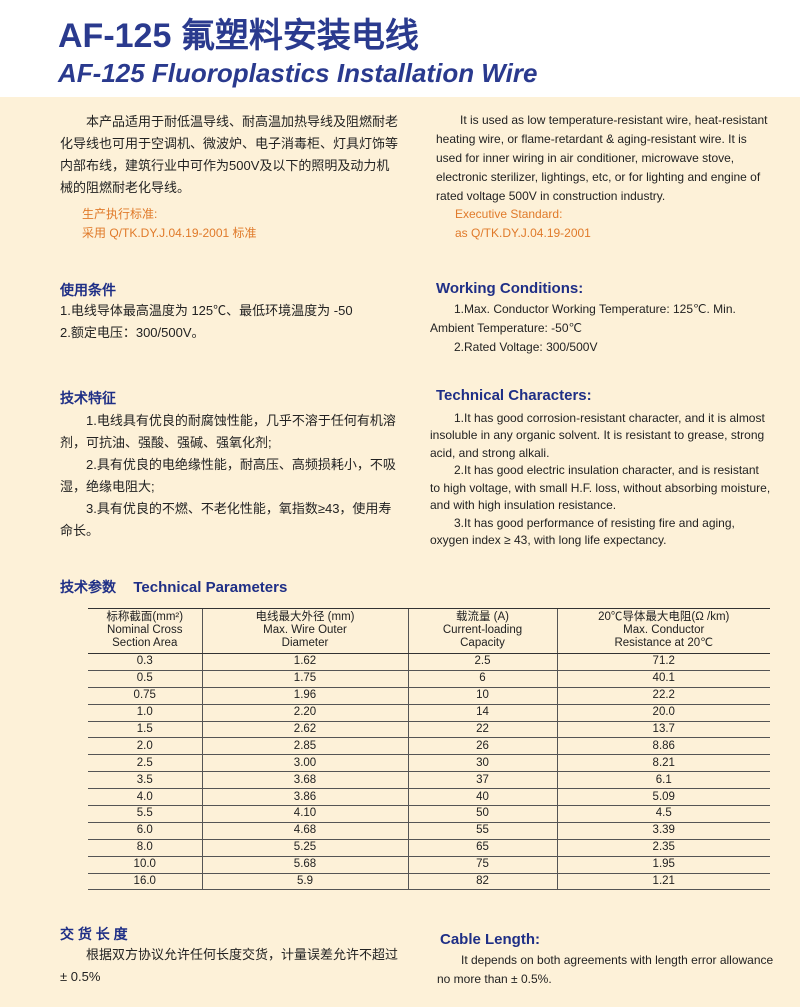 Image resolution: width=800 pixels, height=1007 pixels. I want to click on table-cell: 13.7, so click(663, 730).